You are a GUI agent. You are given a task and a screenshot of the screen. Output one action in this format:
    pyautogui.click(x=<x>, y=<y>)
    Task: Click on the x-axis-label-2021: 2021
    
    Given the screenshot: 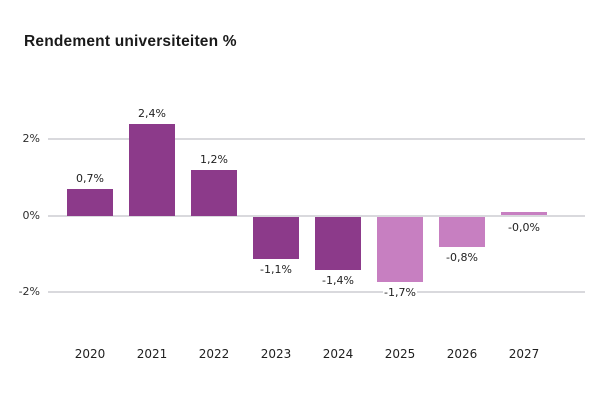 What is the action you would take?
    pyautogui.click(x=152, y=354)
    